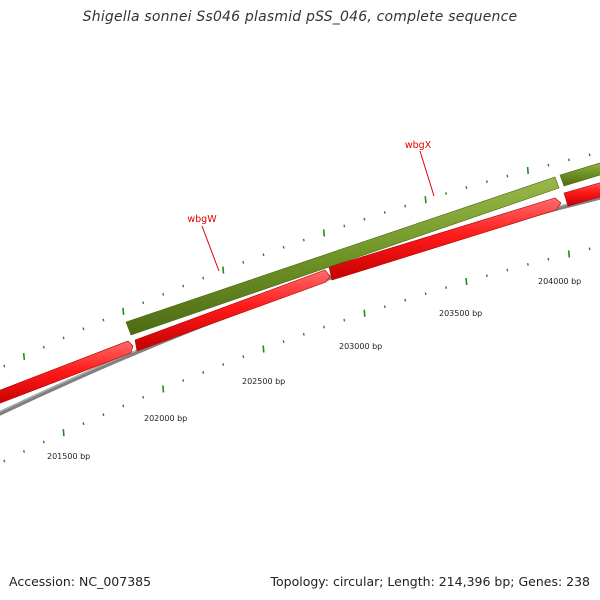 The height and width of the screenshot is (600, 600). I want to click on gene-label-wbgX: wbgX, so click(420, 168).